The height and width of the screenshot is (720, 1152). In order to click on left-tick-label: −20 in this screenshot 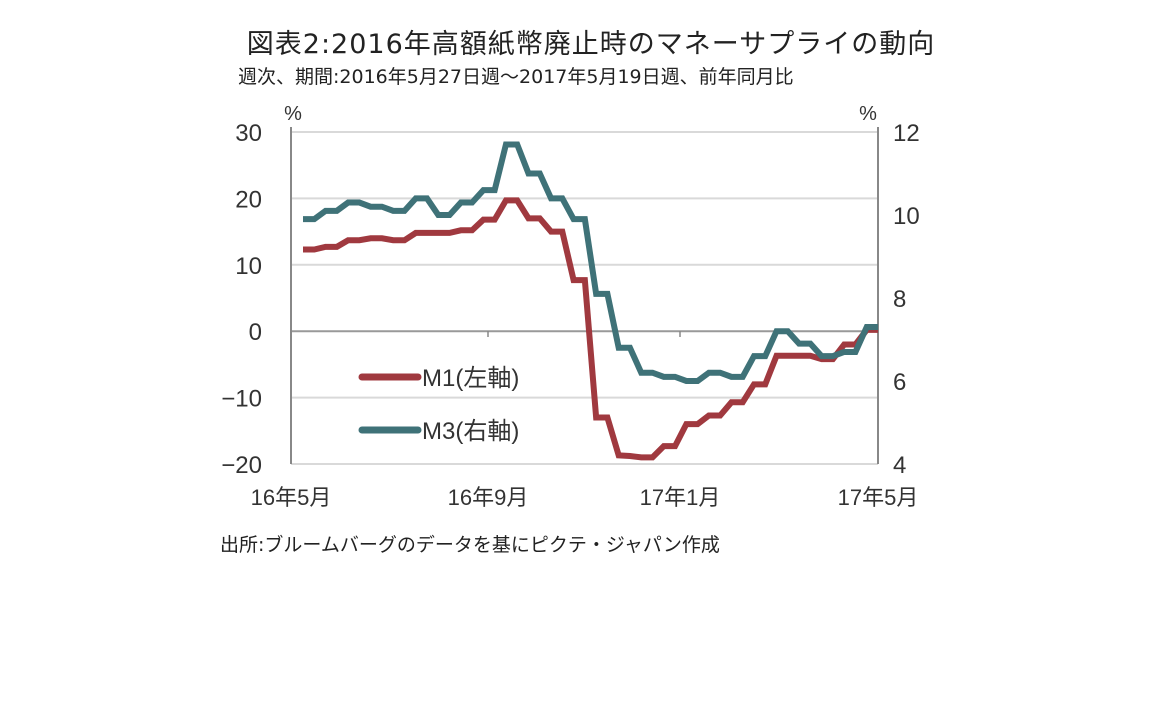, I will do `click(241, 465)`.